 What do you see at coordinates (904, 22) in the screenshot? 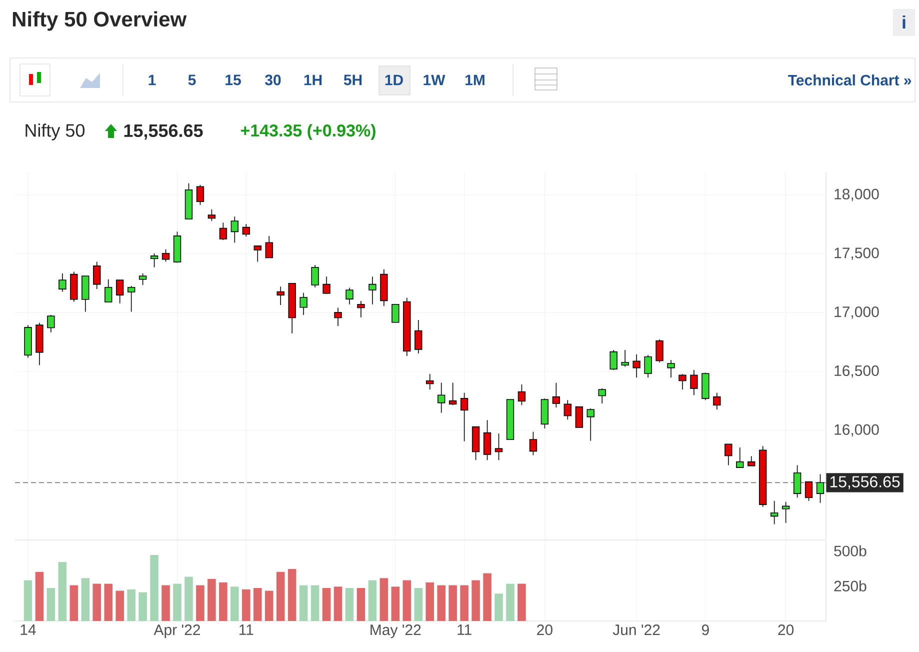
I see `text: i` at bounding box center [904, 22].